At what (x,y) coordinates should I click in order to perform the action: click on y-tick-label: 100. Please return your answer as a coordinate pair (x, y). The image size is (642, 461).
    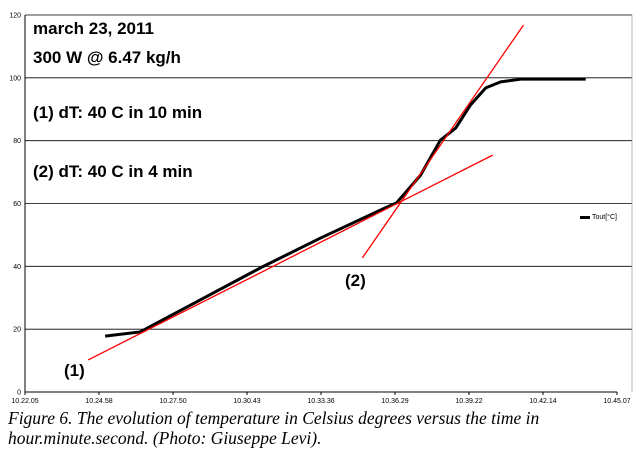
    Looking at the image, I should click on (15, 78).